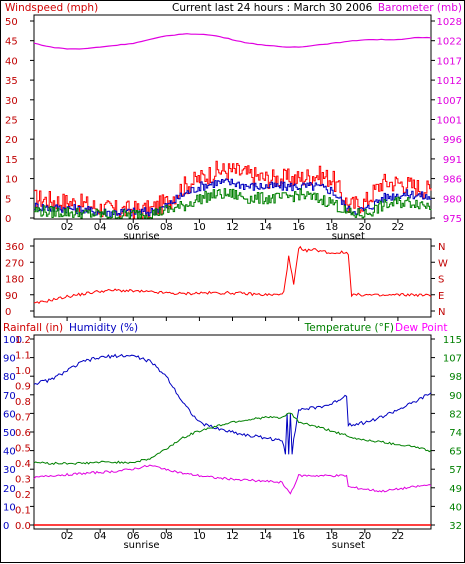 The height and width of the screenshot is (564, 465). I want to click on y-tick-label-humidity: 10, so click(9, 507).